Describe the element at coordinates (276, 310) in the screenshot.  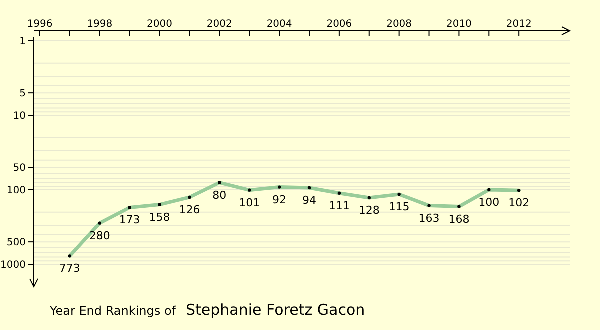
I see `text: Stephanie Foretz Gacon` at that location.